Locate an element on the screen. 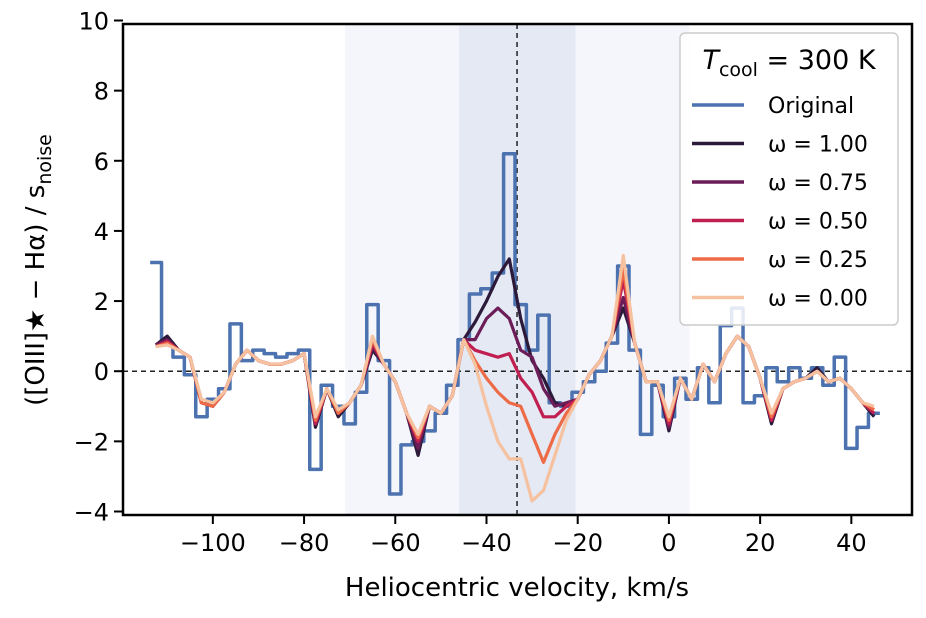 Image resolution: width=926 pixels, height=618 pixels. legend-title-rest: = 300 K is located at coordinates (817, 60).